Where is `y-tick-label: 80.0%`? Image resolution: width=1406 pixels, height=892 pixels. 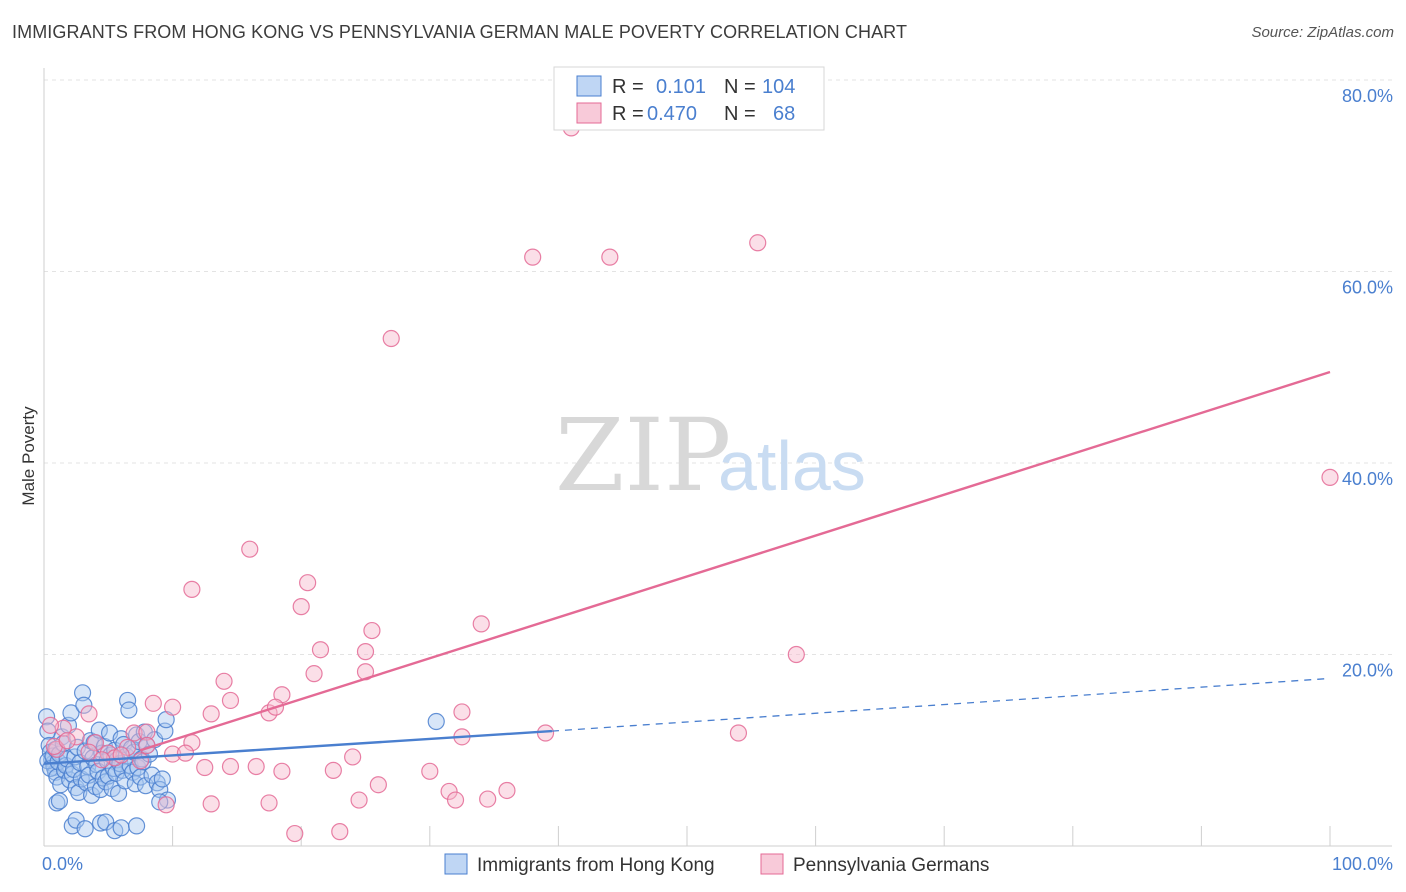
y-tick-label: 80.0% is located at coordinates (1367, 96).